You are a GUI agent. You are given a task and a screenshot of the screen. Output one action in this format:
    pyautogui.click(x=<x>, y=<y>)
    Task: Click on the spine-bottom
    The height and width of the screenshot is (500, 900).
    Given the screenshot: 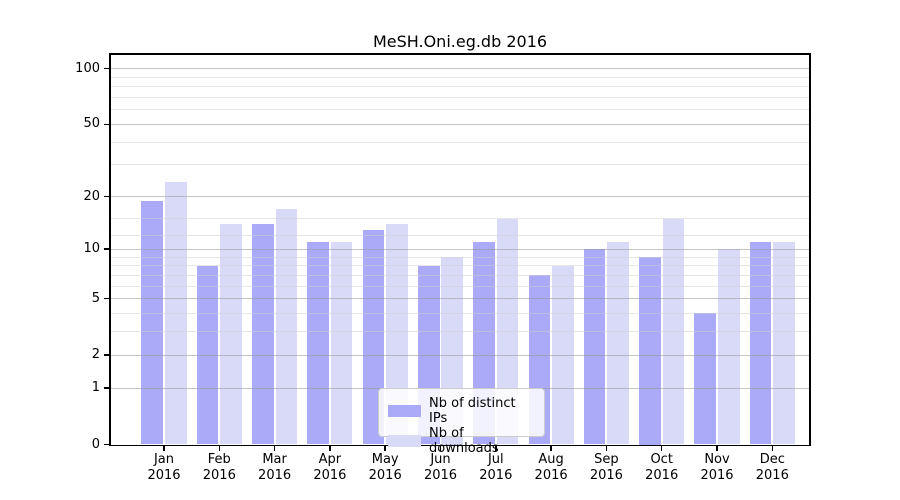 What is the action you would take?
    pyautogui.click(x=460, y=445)
    